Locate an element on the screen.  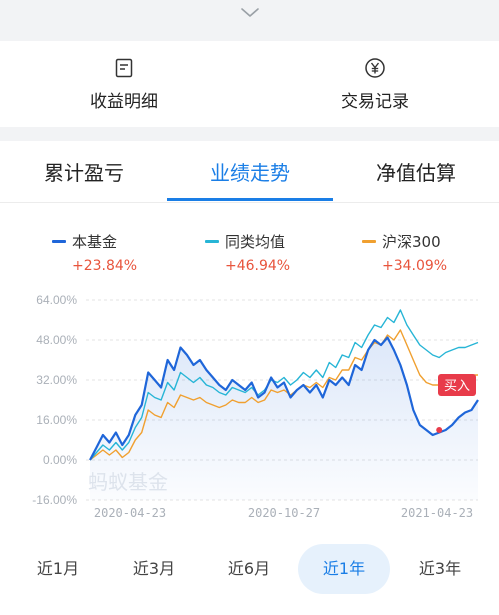
y-tick-label: 48.00% is located at coordinates (56, 340).